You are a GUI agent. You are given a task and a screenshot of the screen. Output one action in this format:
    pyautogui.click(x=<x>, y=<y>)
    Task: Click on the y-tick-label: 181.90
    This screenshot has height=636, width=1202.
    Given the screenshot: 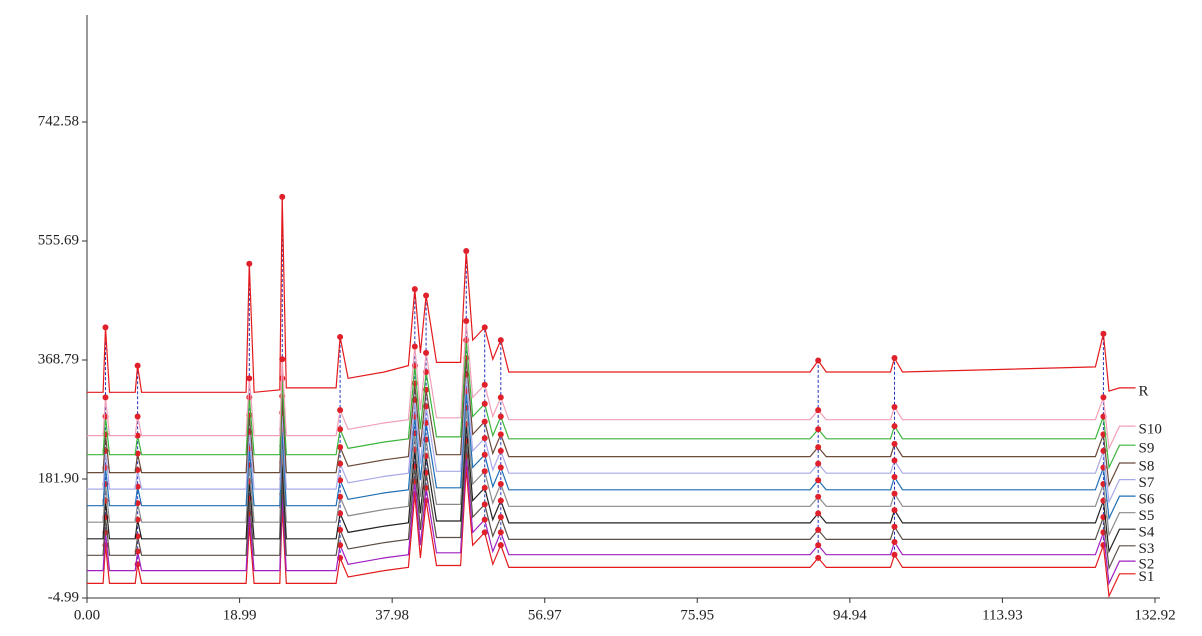 What is the action you would take?
    pyautogui.click(x=58, y=478)
    